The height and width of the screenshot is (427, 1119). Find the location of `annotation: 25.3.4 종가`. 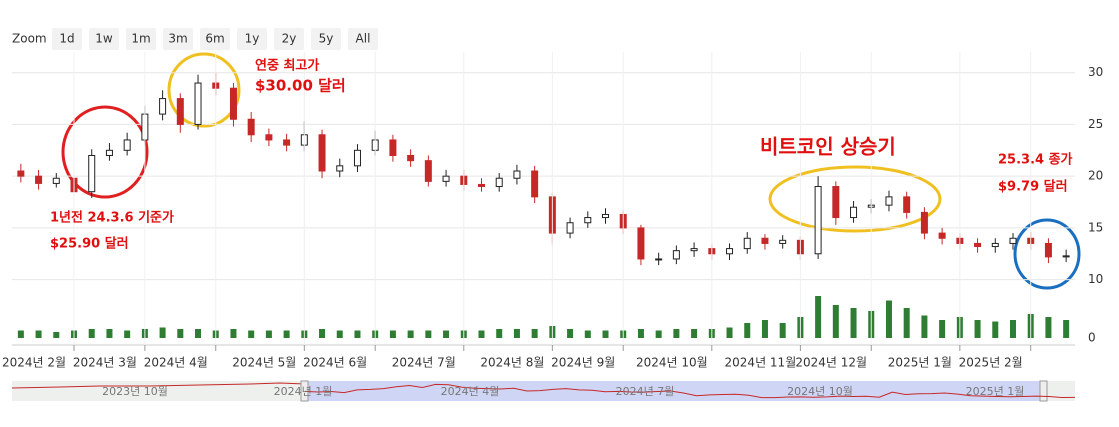

annotation: 25.3.4 종가 is located at coordinates (1035, 160).